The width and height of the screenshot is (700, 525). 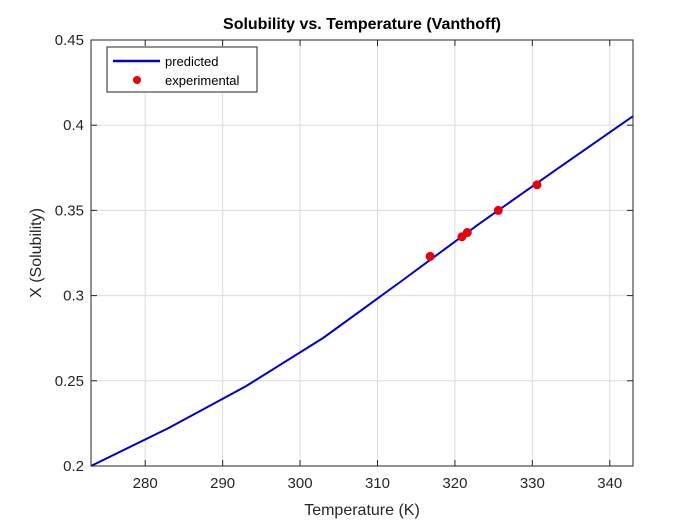 What do you see at coordinates (73, 125) in the screenshot?
I see `y-tick-label: 0.4` at bounding box center [73, 125].